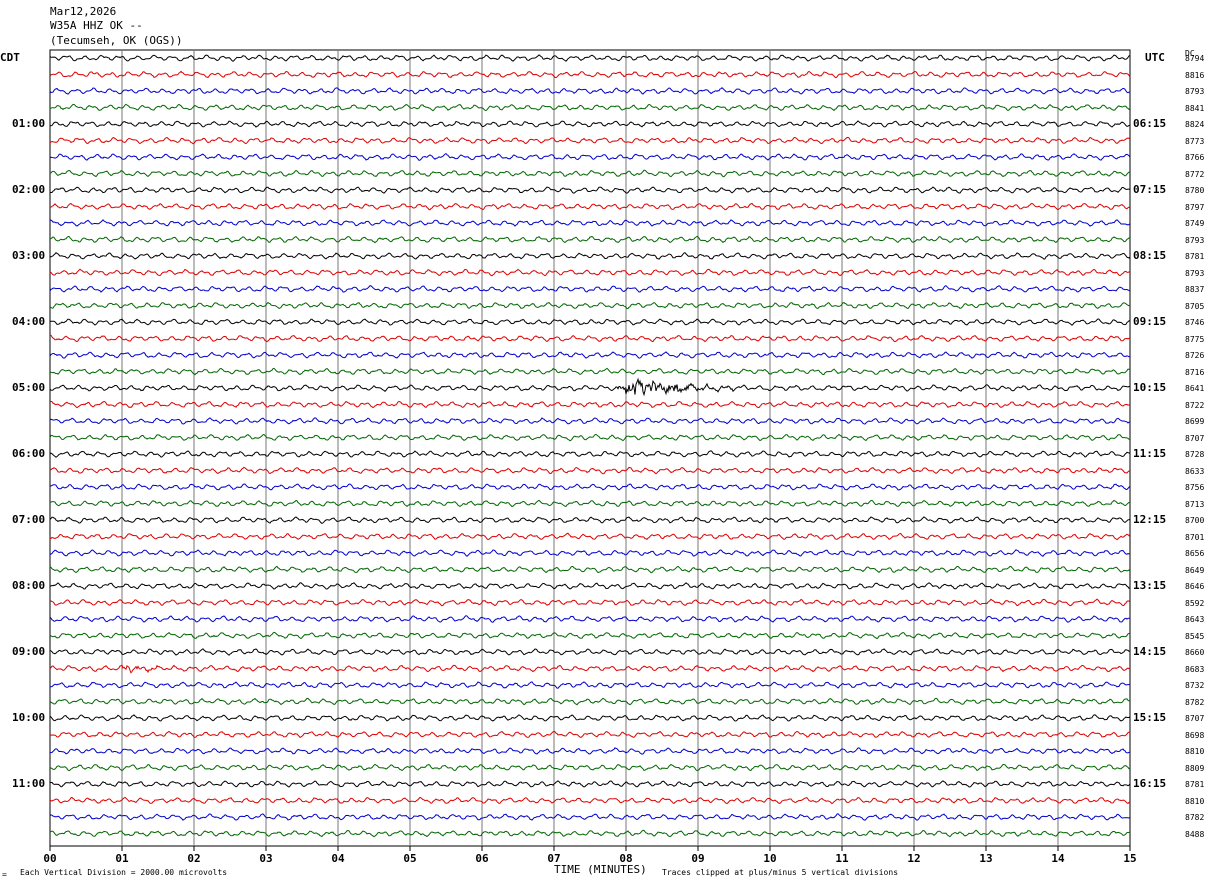 The image size is (1210, 886). Describe the element at coordinates (1150, 585) in the screenshot. I see `right-time-label: 13:15` at that location.